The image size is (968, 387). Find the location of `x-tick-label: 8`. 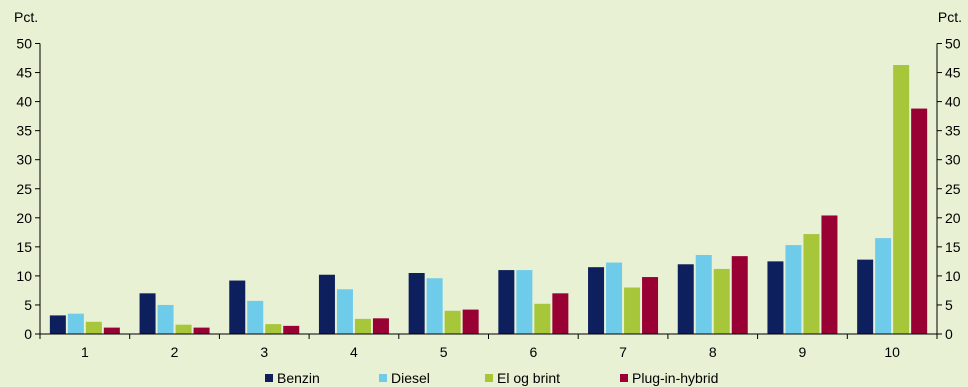

x-tick-label: 8 is located at coordinates (713, 352).